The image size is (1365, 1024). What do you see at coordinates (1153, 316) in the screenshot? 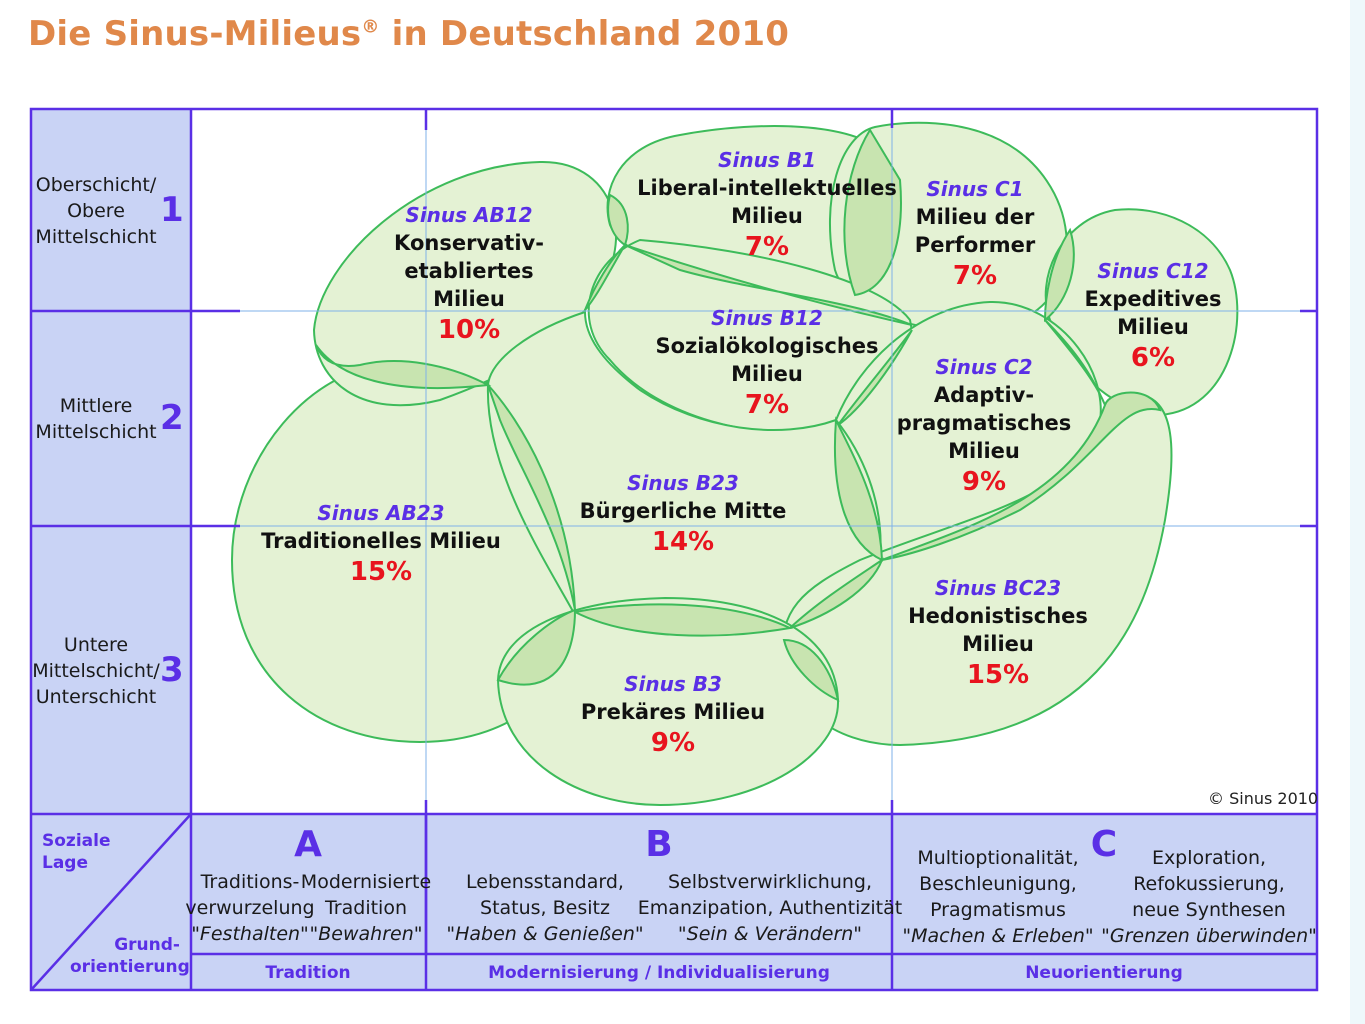
I see `milieu-expeditiv: Sinus C12 Expeditives Milieu 6%` at bounding box center [1153, 316].